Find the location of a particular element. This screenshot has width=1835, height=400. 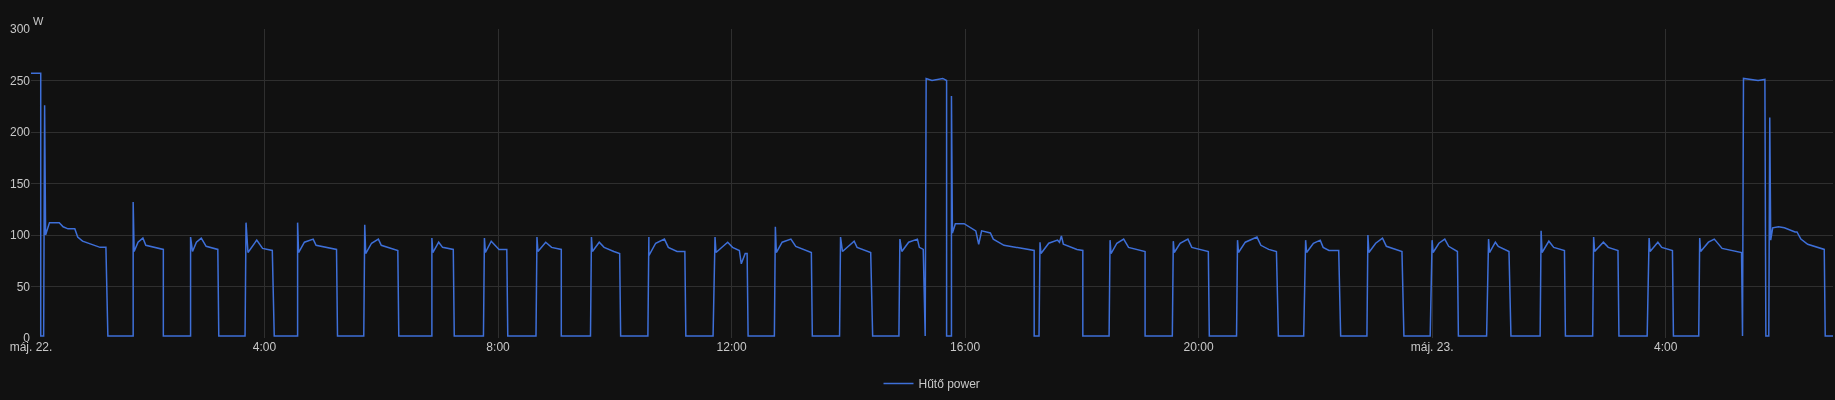

y-tick-label: 100 is located at coordinates (20, 235).